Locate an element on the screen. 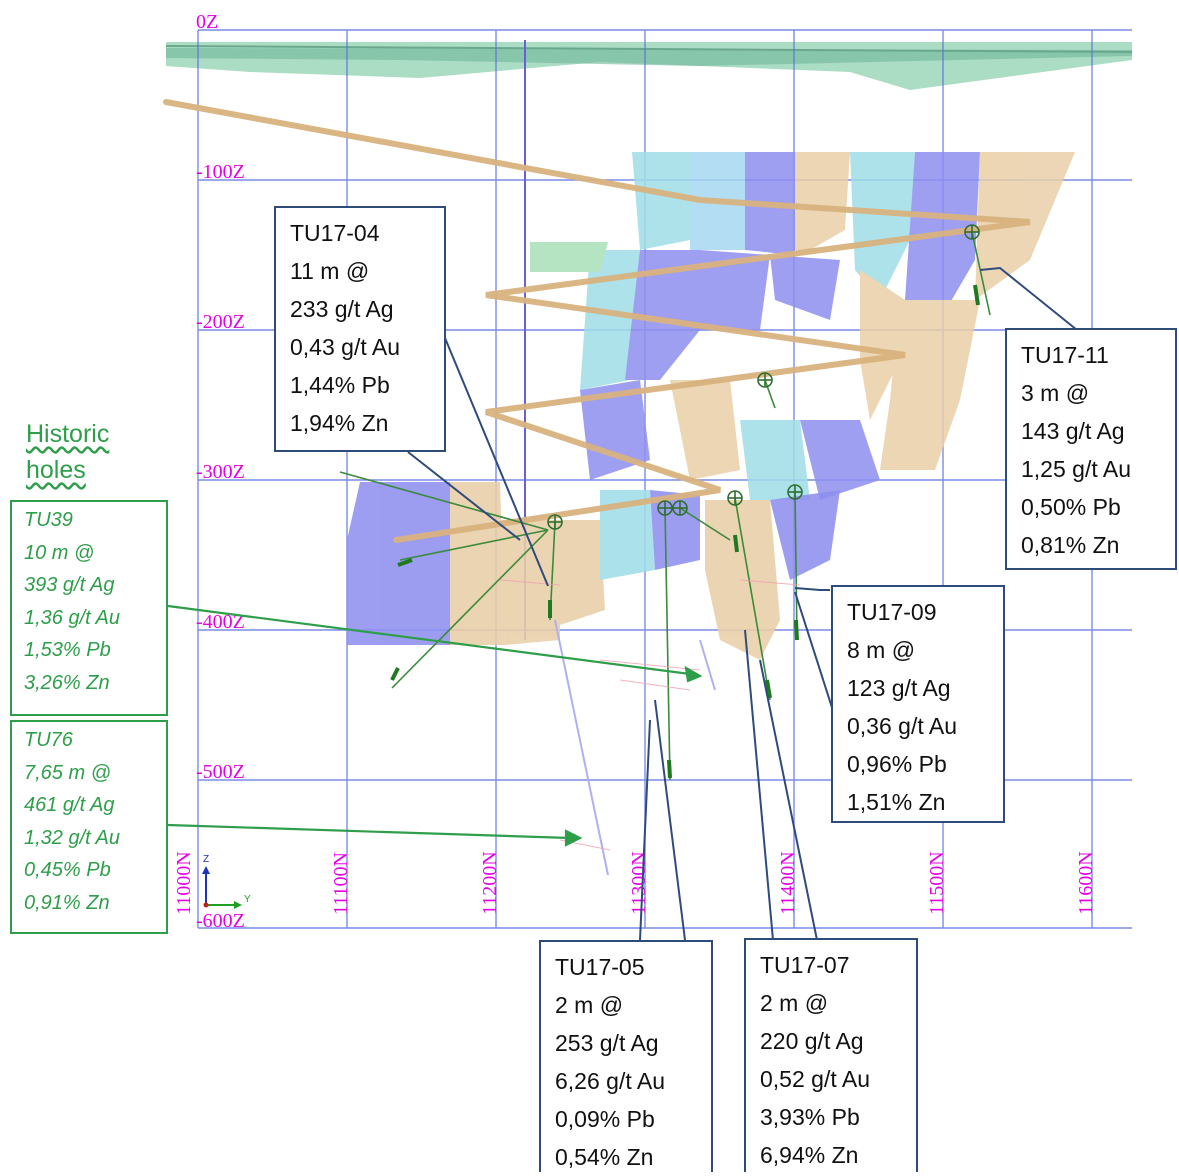 The image size is (1179, 1176). callout-line: 1,32 g/t Au is located at coordinates (72, 837).